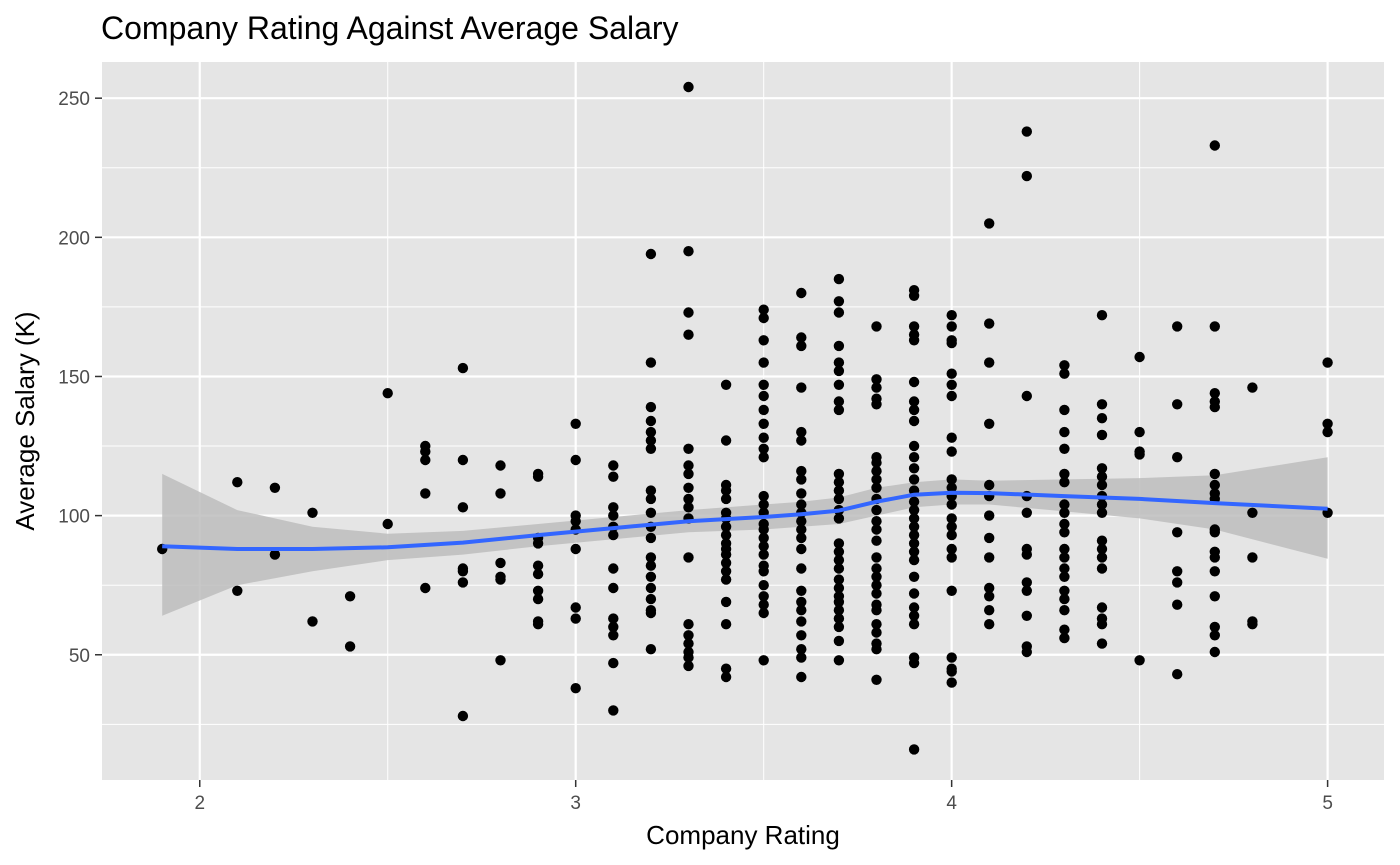 This screenshot has width=1400, height=865. Describe the element at coordinates (79, 656) in the screenshot. I see `y-tick-label: 50` at that location.